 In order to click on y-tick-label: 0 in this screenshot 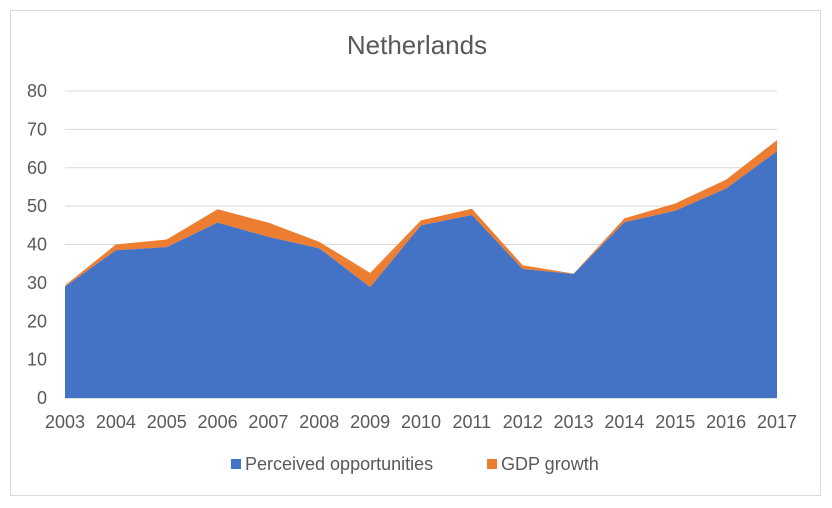, I will do `click(42, 398)`.